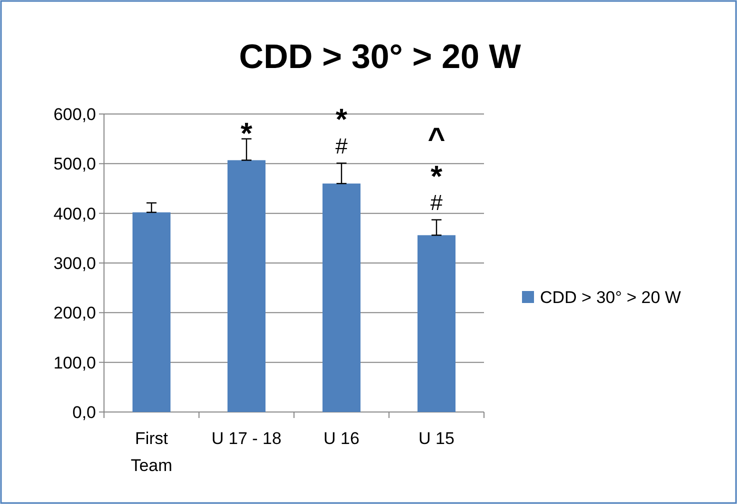  Describe the element at coordinates (247, 438) in the screenshot. I see `x-tick-label: U 17 - 18` at that location.